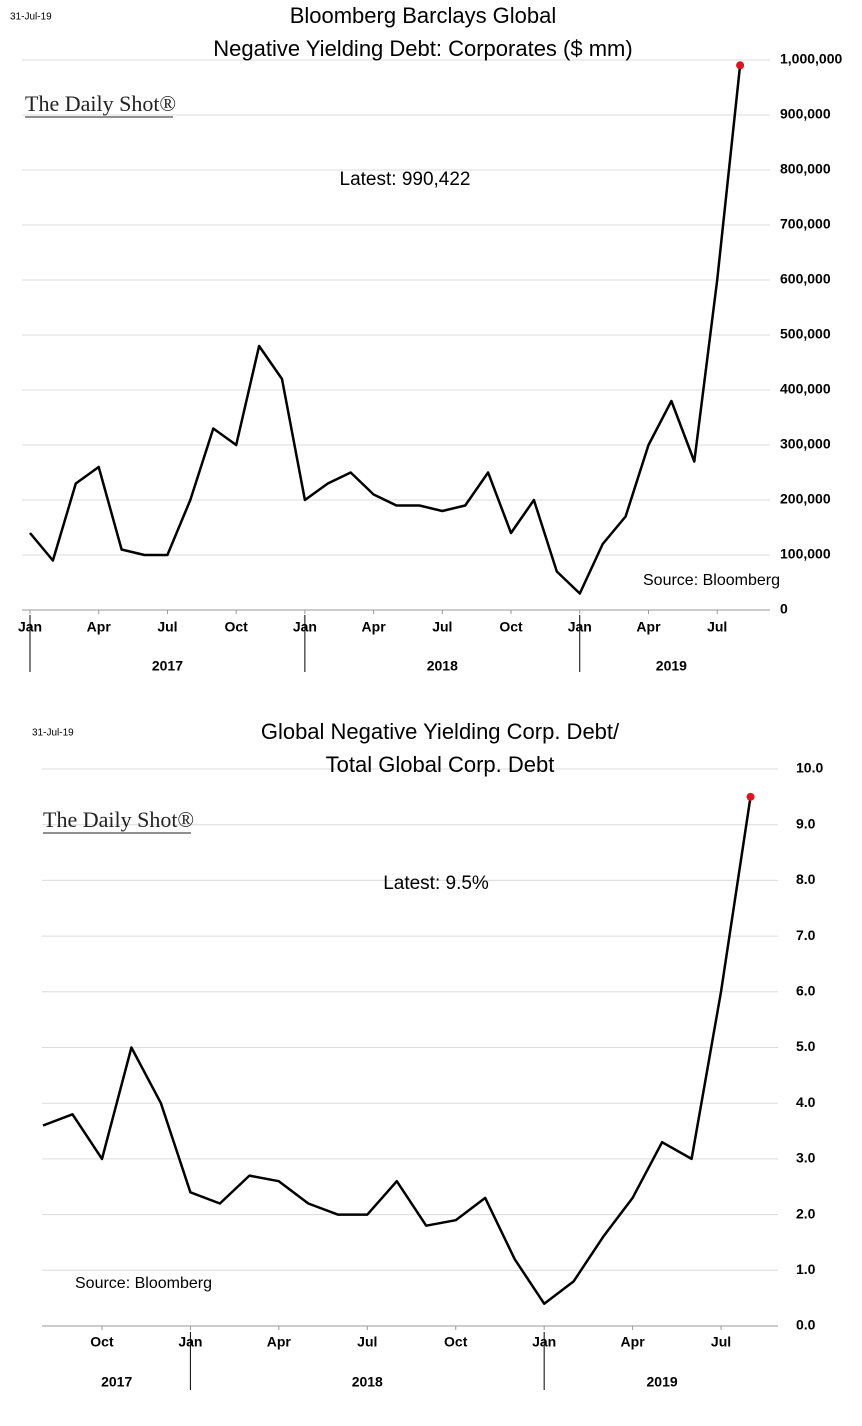 This screenshot has width=862, height=1426. What do you see at coordinates (806, 991) in the screenshot?
I see `y-tick-label: 6.0` at bounding box center [806, 991].